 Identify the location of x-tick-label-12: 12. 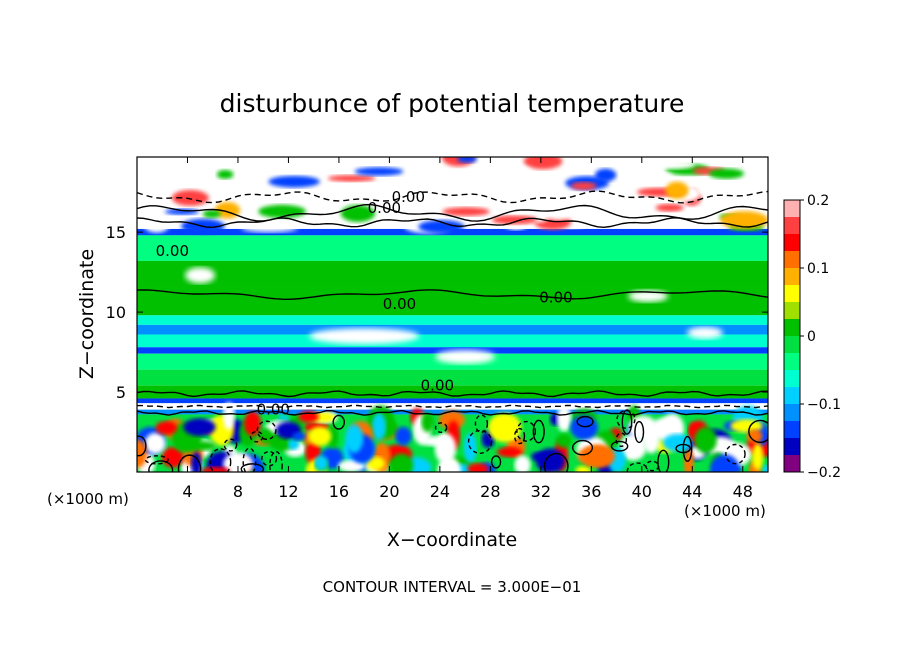
(288, 491).